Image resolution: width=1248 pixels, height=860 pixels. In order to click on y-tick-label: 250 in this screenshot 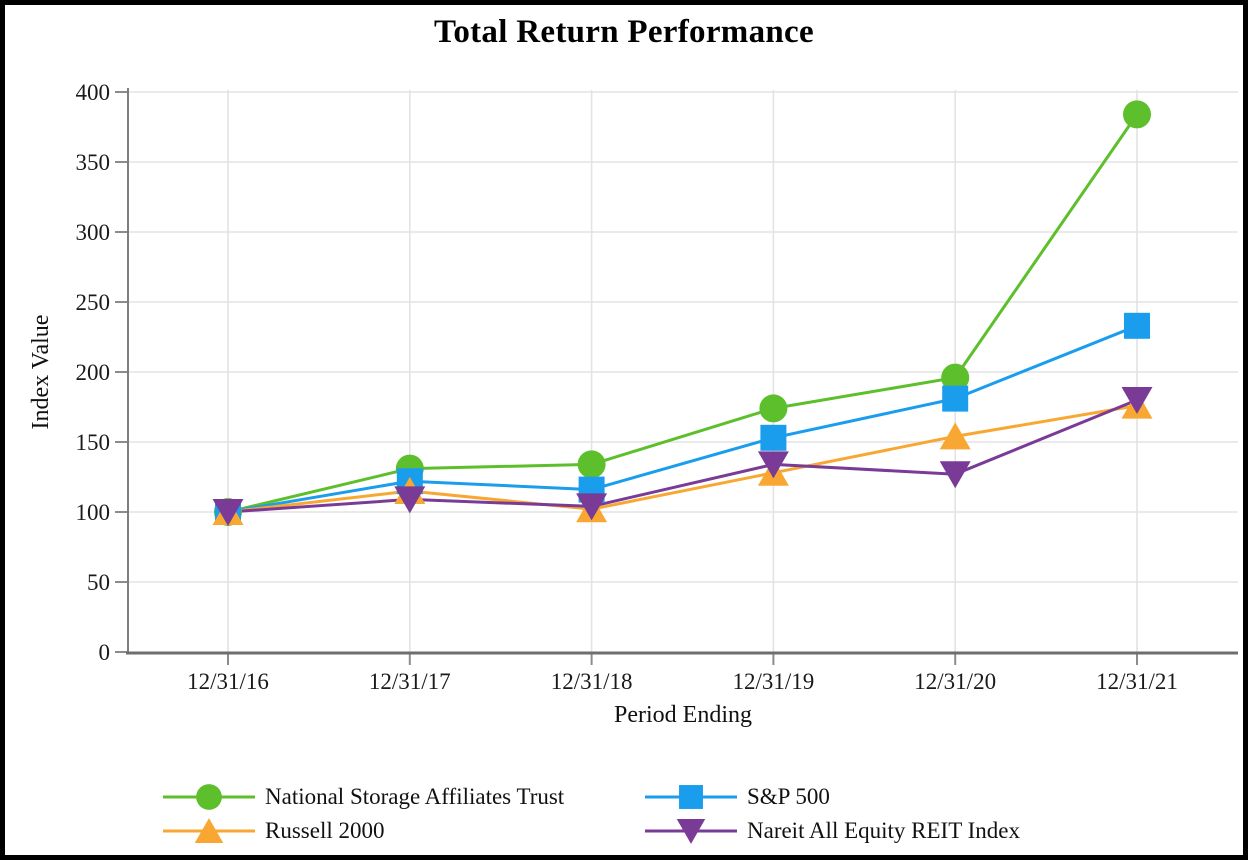, I will do `click(93, 302)`.